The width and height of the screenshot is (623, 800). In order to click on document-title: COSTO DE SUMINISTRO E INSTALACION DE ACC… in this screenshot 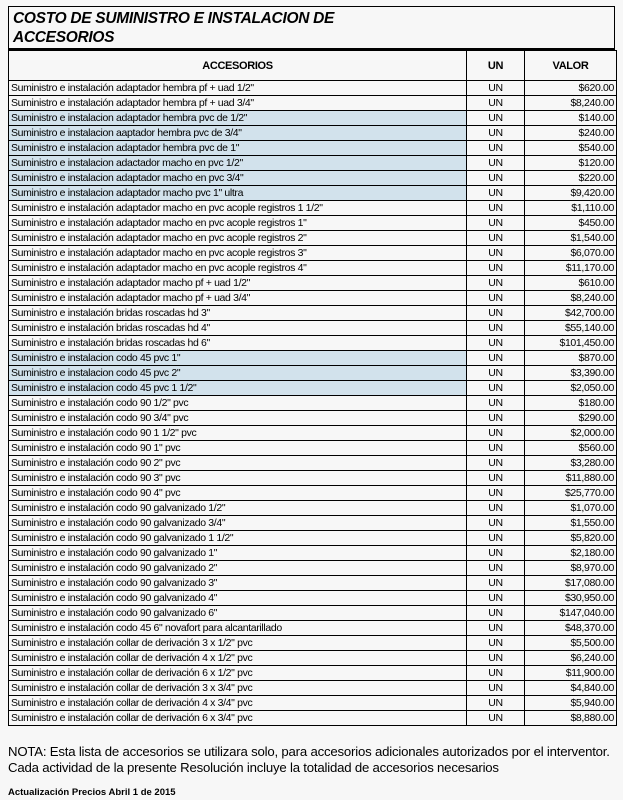, I will do `click(311, 28)`.